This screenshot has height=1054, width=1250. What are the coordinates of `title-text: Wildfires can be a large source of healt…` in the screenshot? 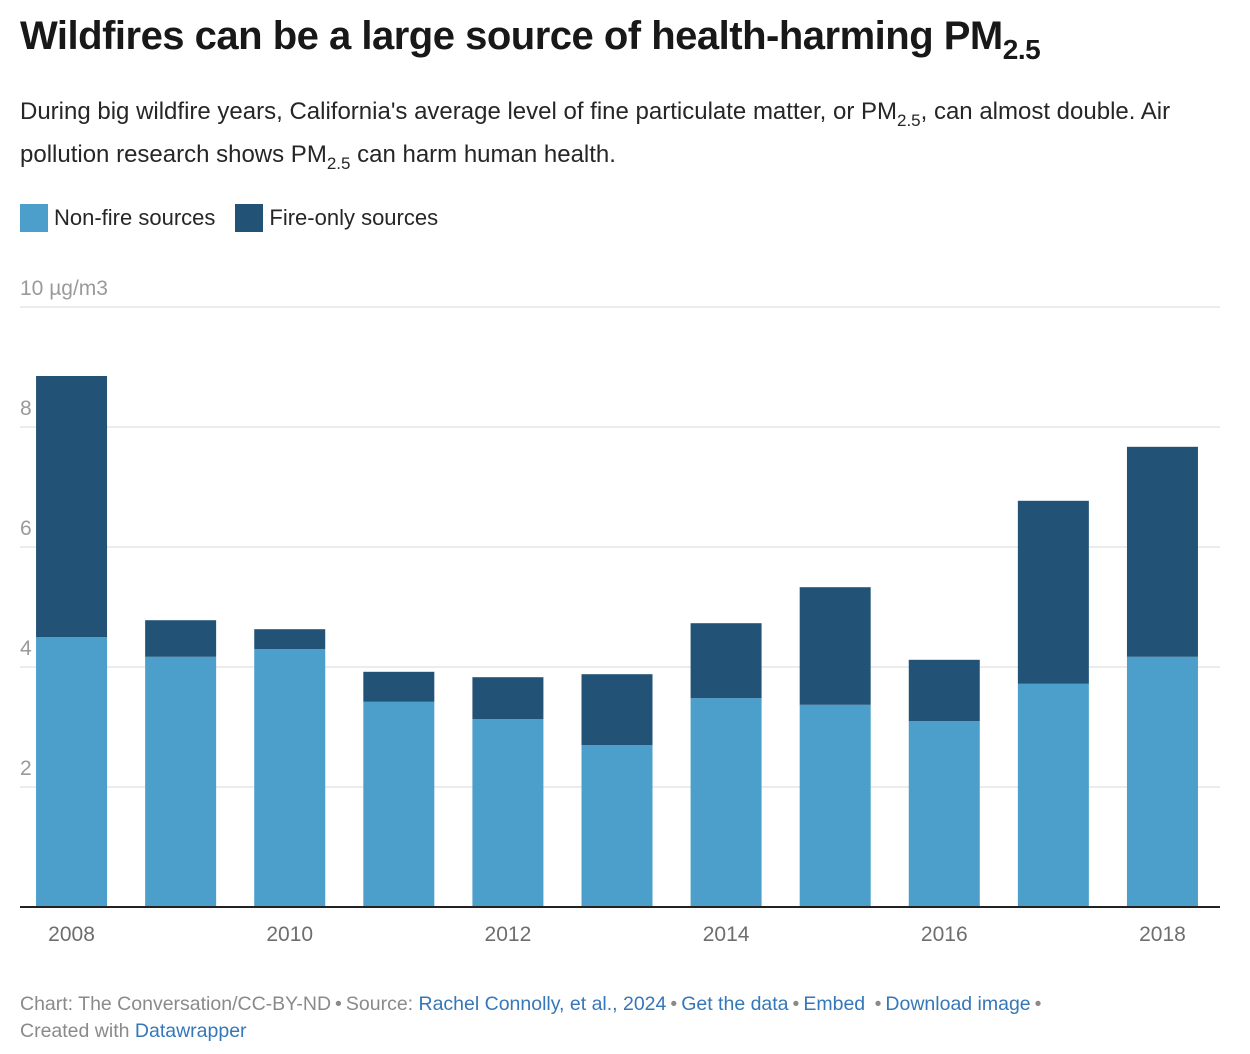 It's located at (511, 36).